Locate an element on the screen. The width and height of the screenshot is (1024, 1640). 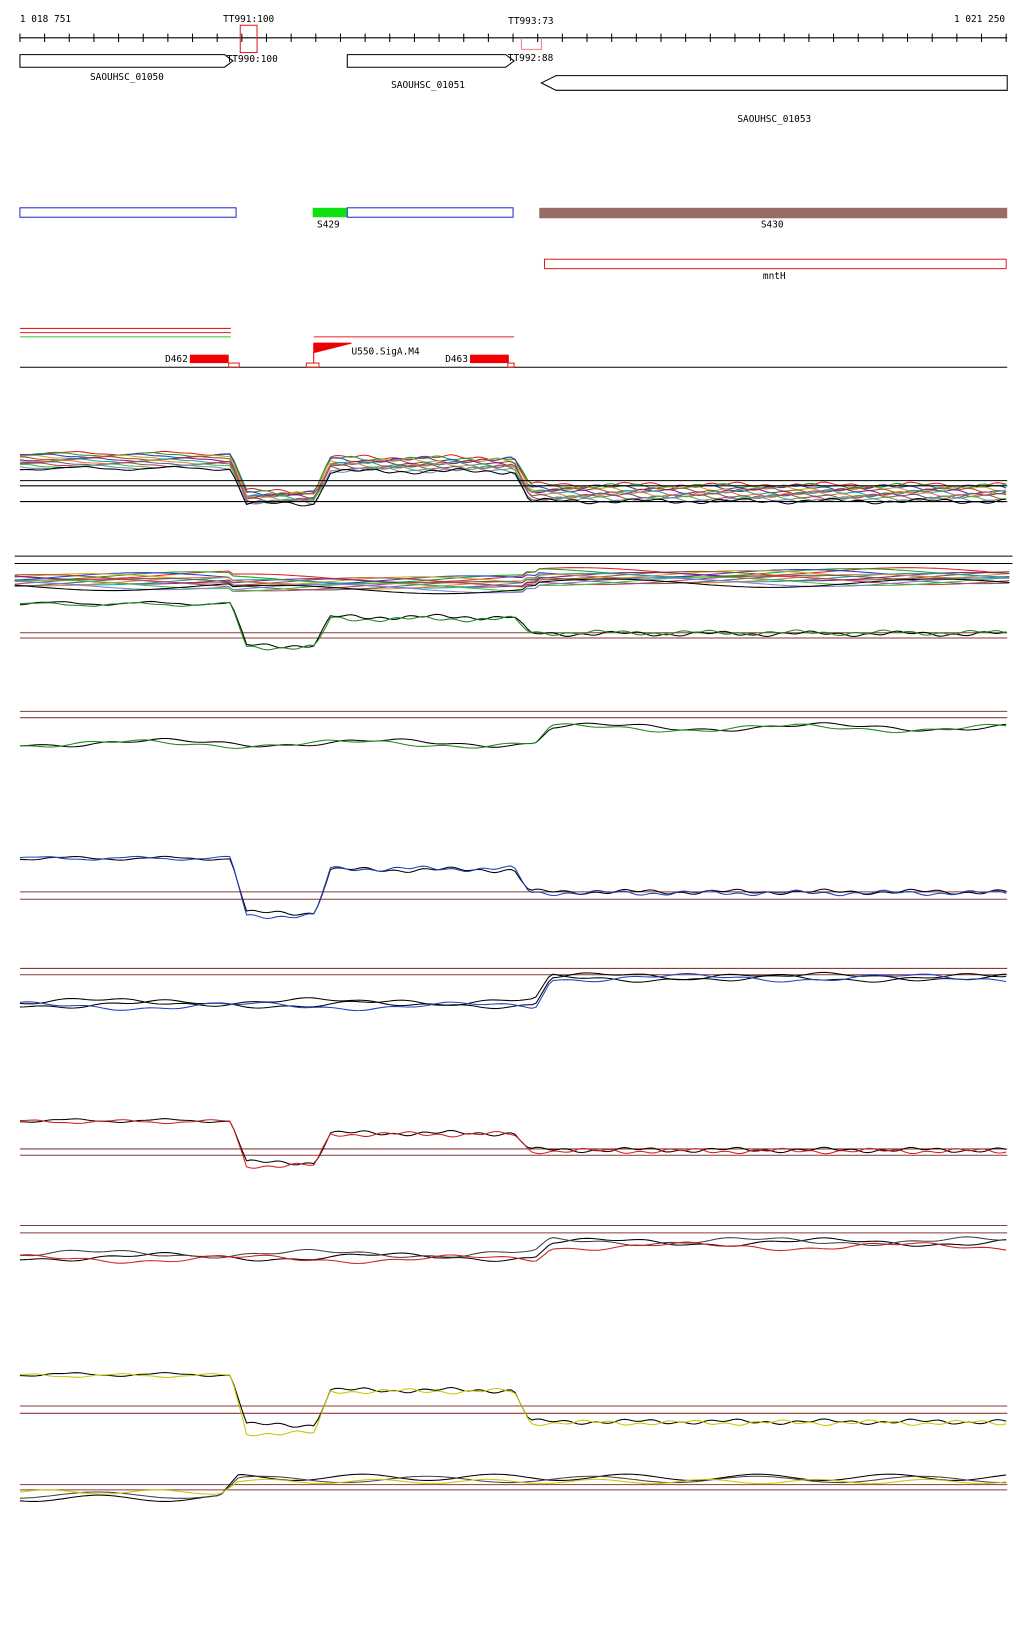
feature-label: D462 is located at coordinates (176, 359).